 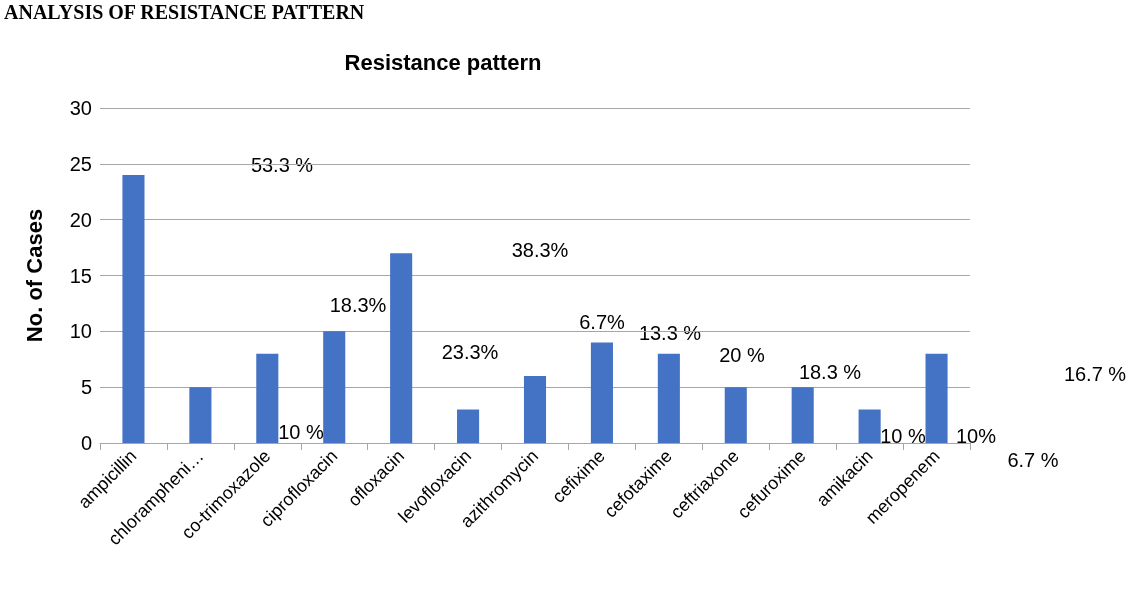 What do you see at coordinates (80, 331) in the screenshot?
I see `y-tick-label: 10` at bounding box center [80, 331].